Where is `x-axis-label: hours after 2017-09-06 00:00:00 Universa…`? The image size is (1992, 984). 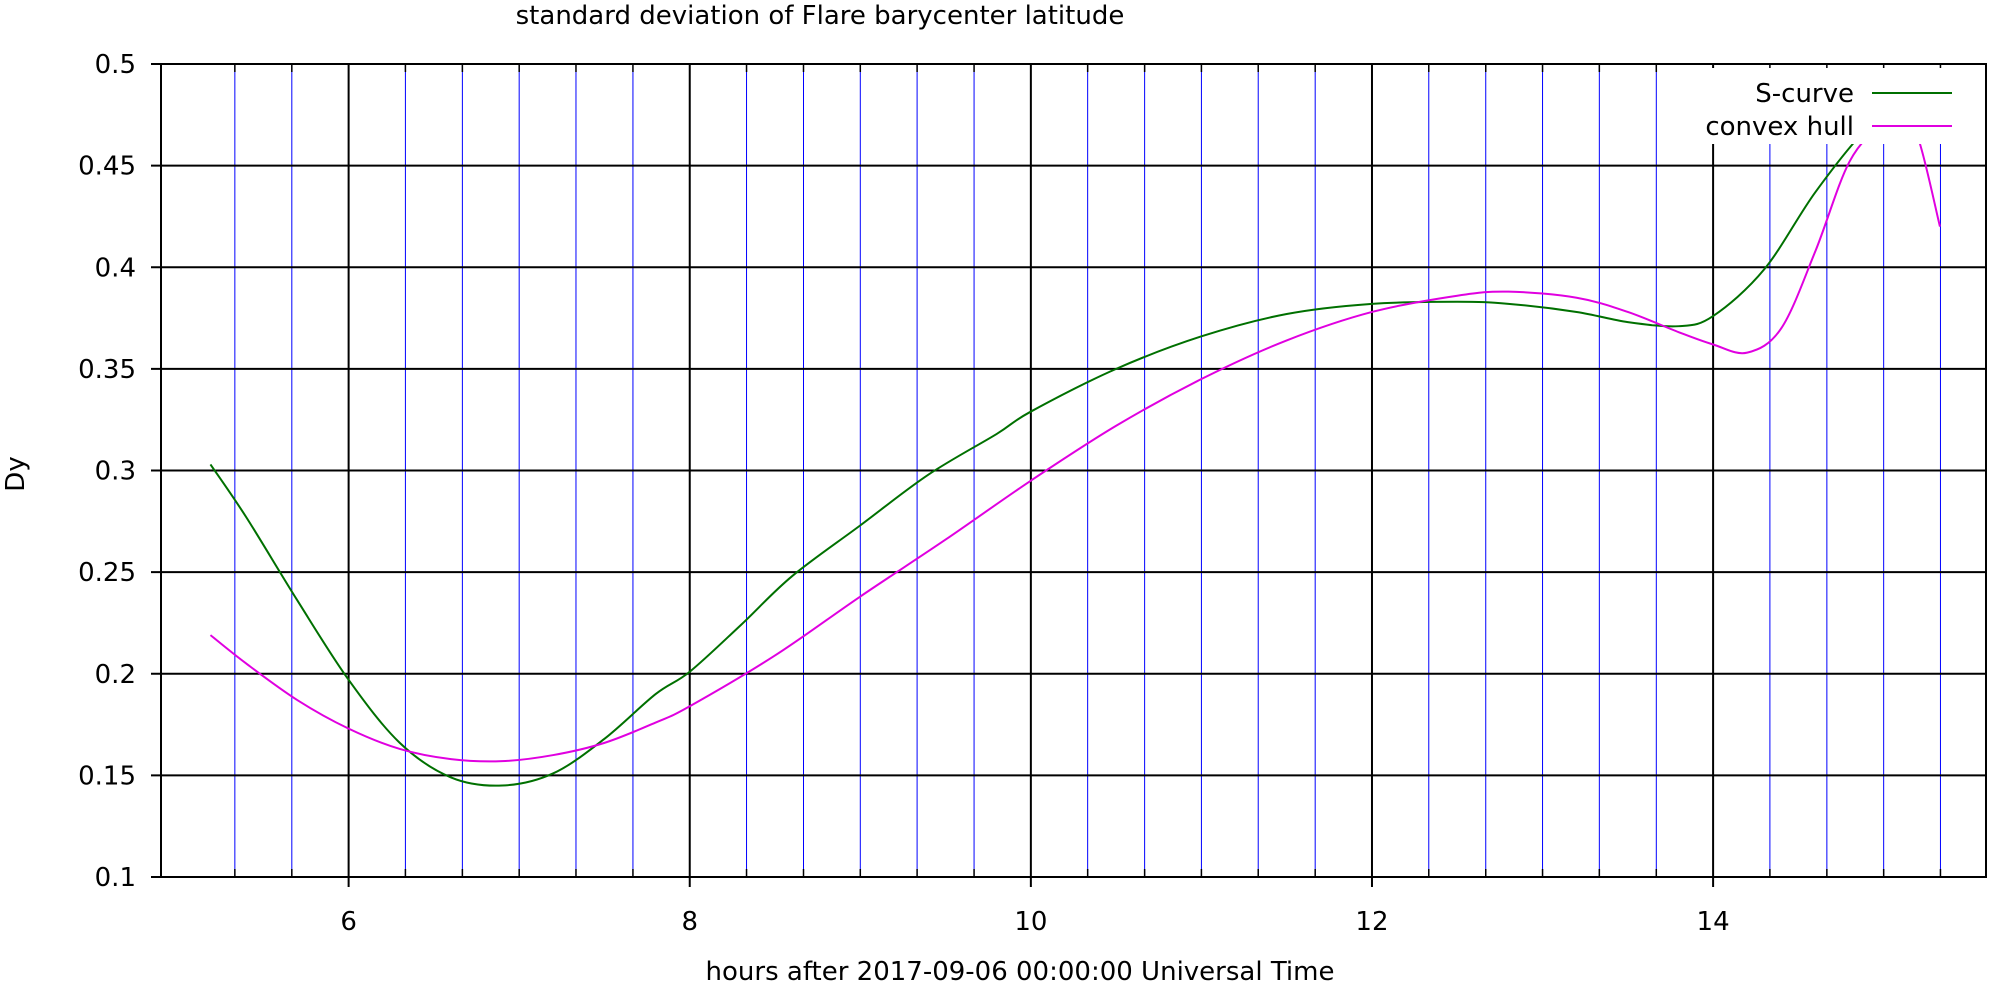 x-axis-label: hours after 2017-09-06 00:00:00 Universa… is located at coordinates (1020, 970).